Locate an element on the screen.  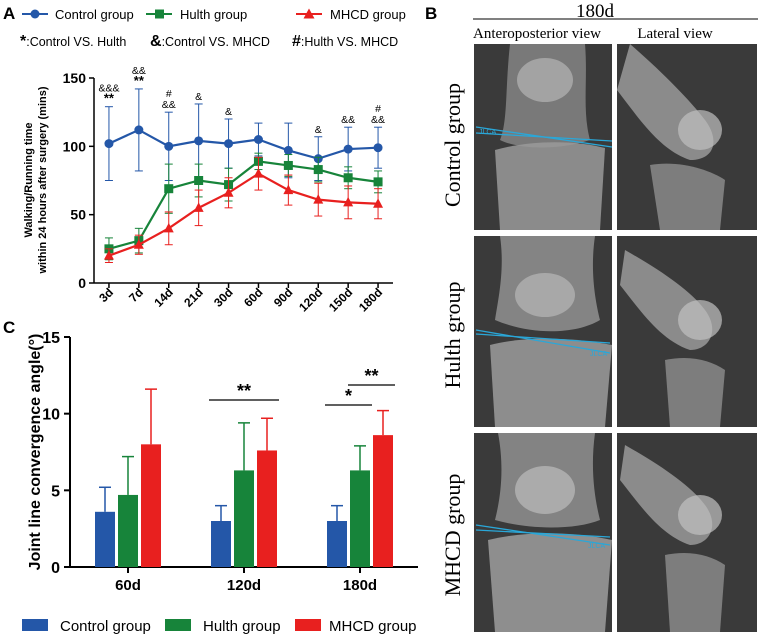
series-line-mhcd is located at coordinates (243, 214).